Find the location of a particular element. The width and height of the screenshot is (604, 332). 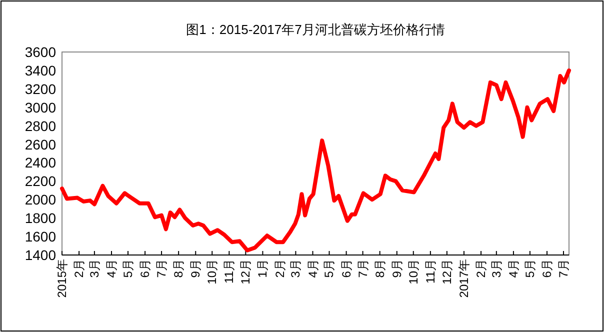

y-tick-label: 3200 is located at coordinates (40, 88).